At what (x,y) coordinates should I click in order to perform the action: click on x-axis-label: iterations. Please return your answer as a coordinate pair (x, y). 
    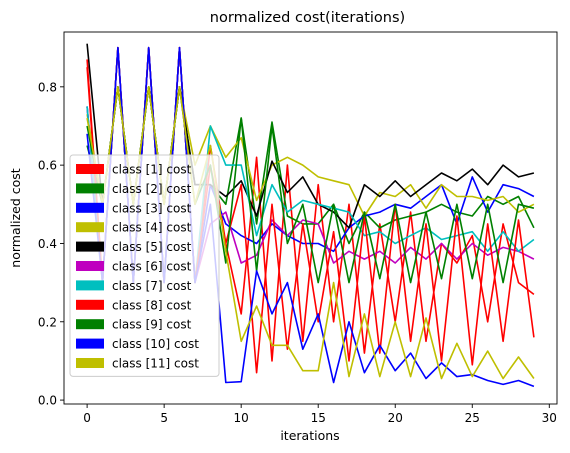
    Looking at the image, I should click on (309, 435).